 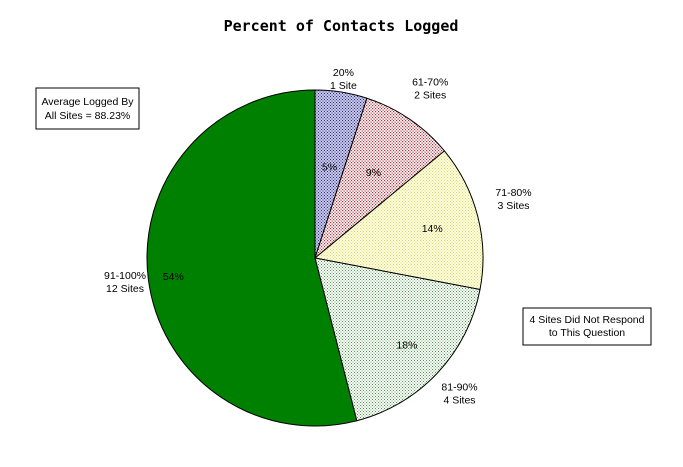 What do you see at coordinates (430, 89) in the screenshot?
I see `slice-category-label: 61-70% 2 Sites` at bounding box center [430, 89].